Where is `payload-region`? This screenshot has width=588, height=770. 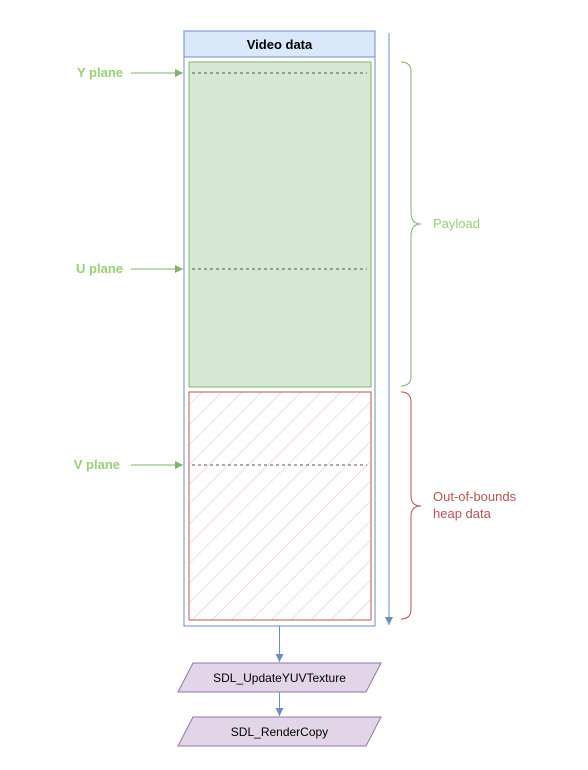
payload-region is located at coordinates (280, 224).